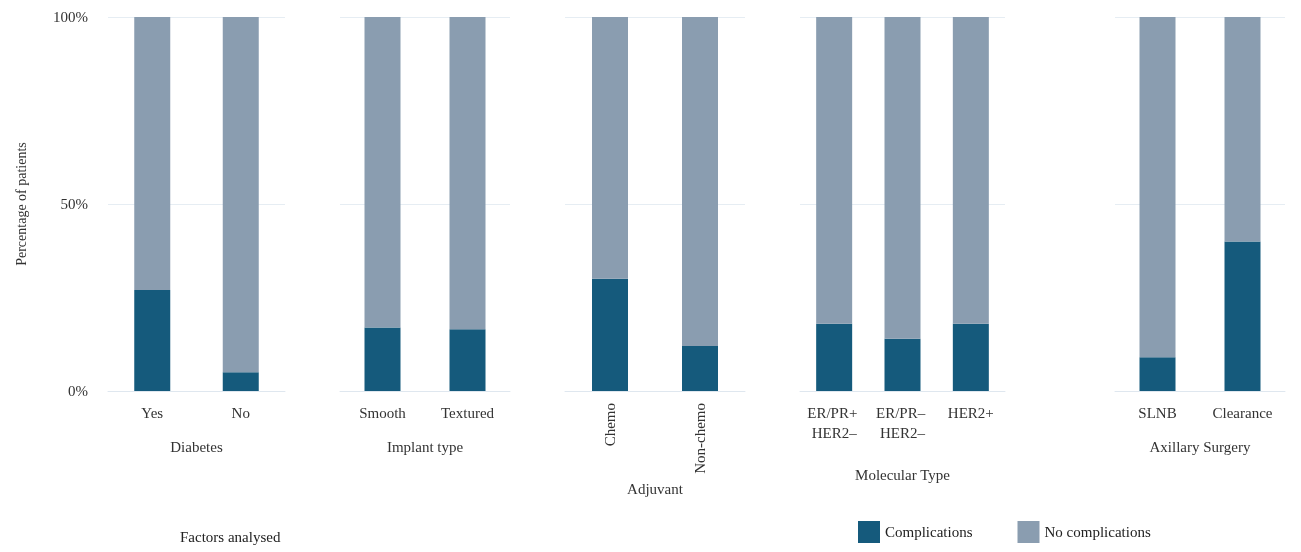 Image resolution: width=1301 pixels, height=552 pixels. Describe the element at coordinates (1242, 413) in the screenshot. I see `x-tick-label: Clearance` at that location.